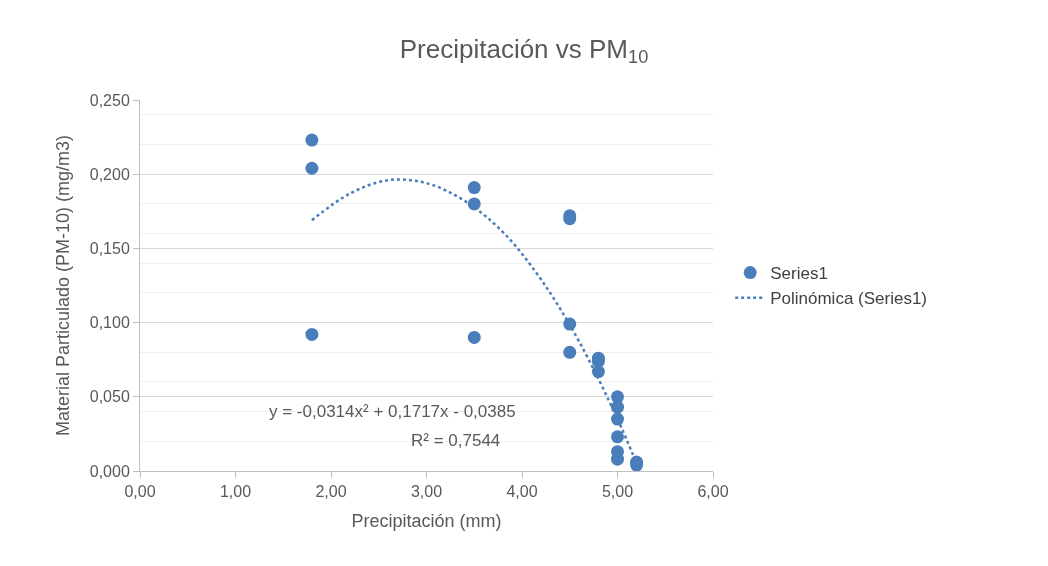  Describe the element at coordinates (62, 285) in the screenshot. I see `y-axis-title: Material Particulado (PM-10) (mg/m3)` at that location.